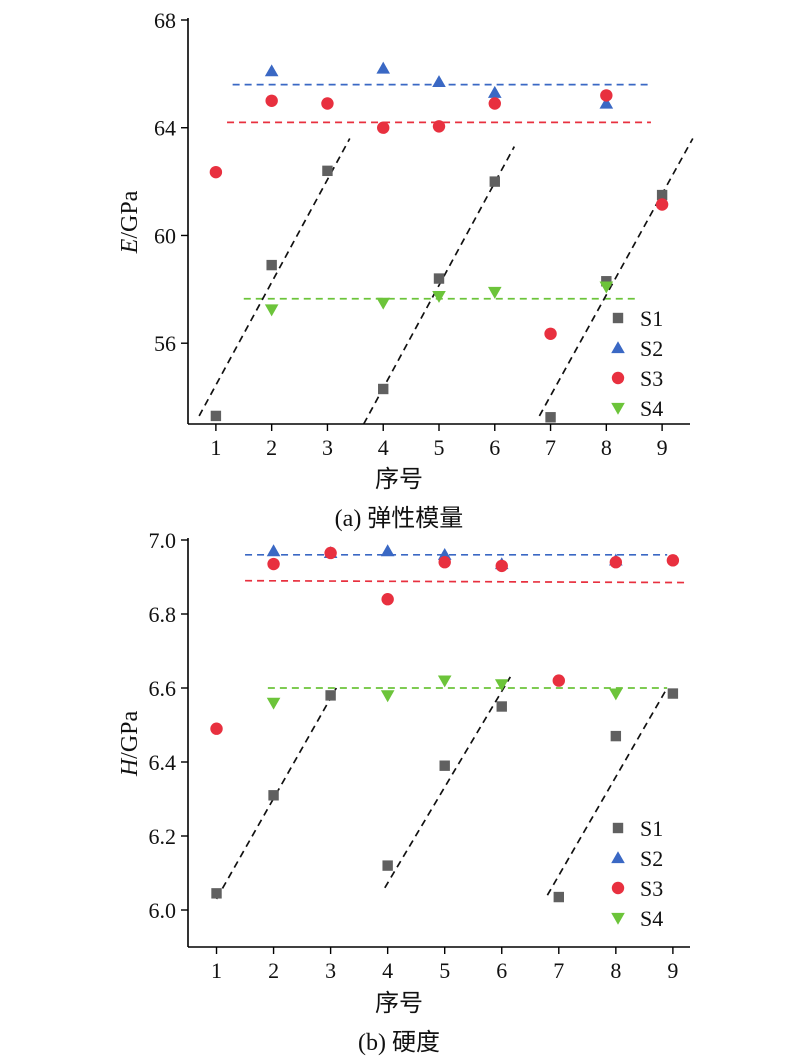 The width and height of the screenshot is (800, 1060). I want to click on y-axis-label-variable: E, so click(130, 246).